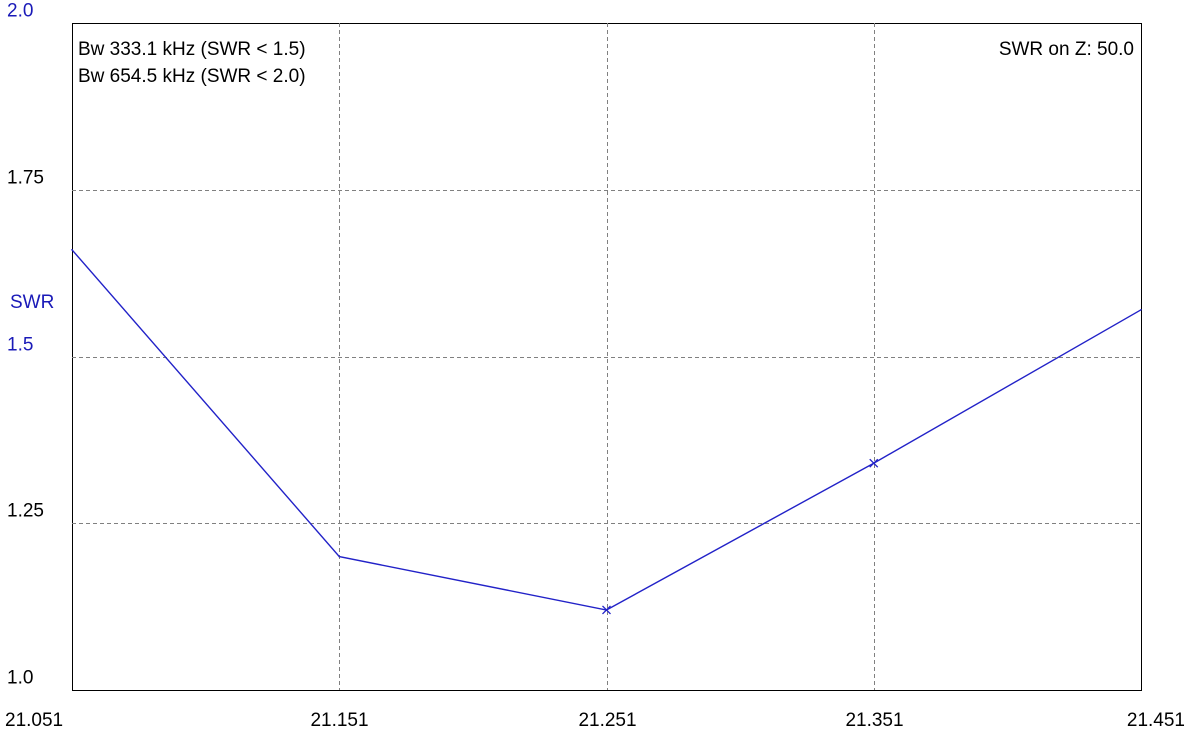  I want to click on y-tick-label: 1.0, so click(20, 678).